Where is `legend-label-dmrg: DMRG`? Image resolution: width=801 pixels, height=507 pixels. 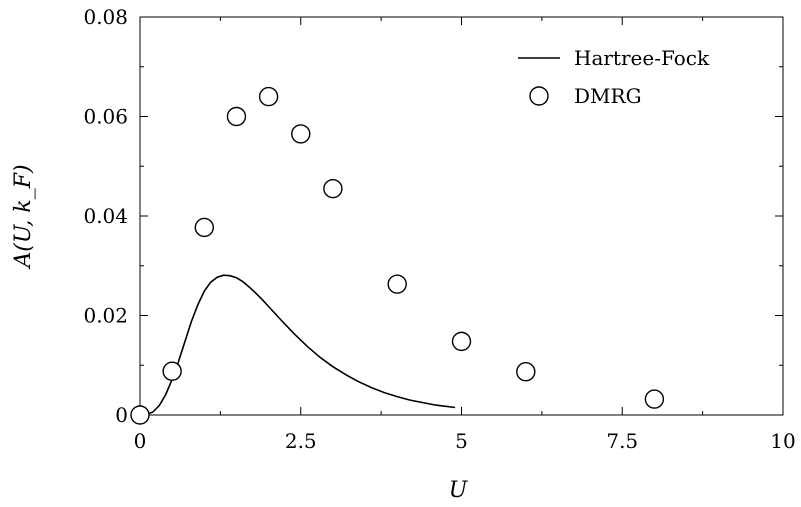
legend-label-dmrg: DMRG is located at coordinates (608, 96).